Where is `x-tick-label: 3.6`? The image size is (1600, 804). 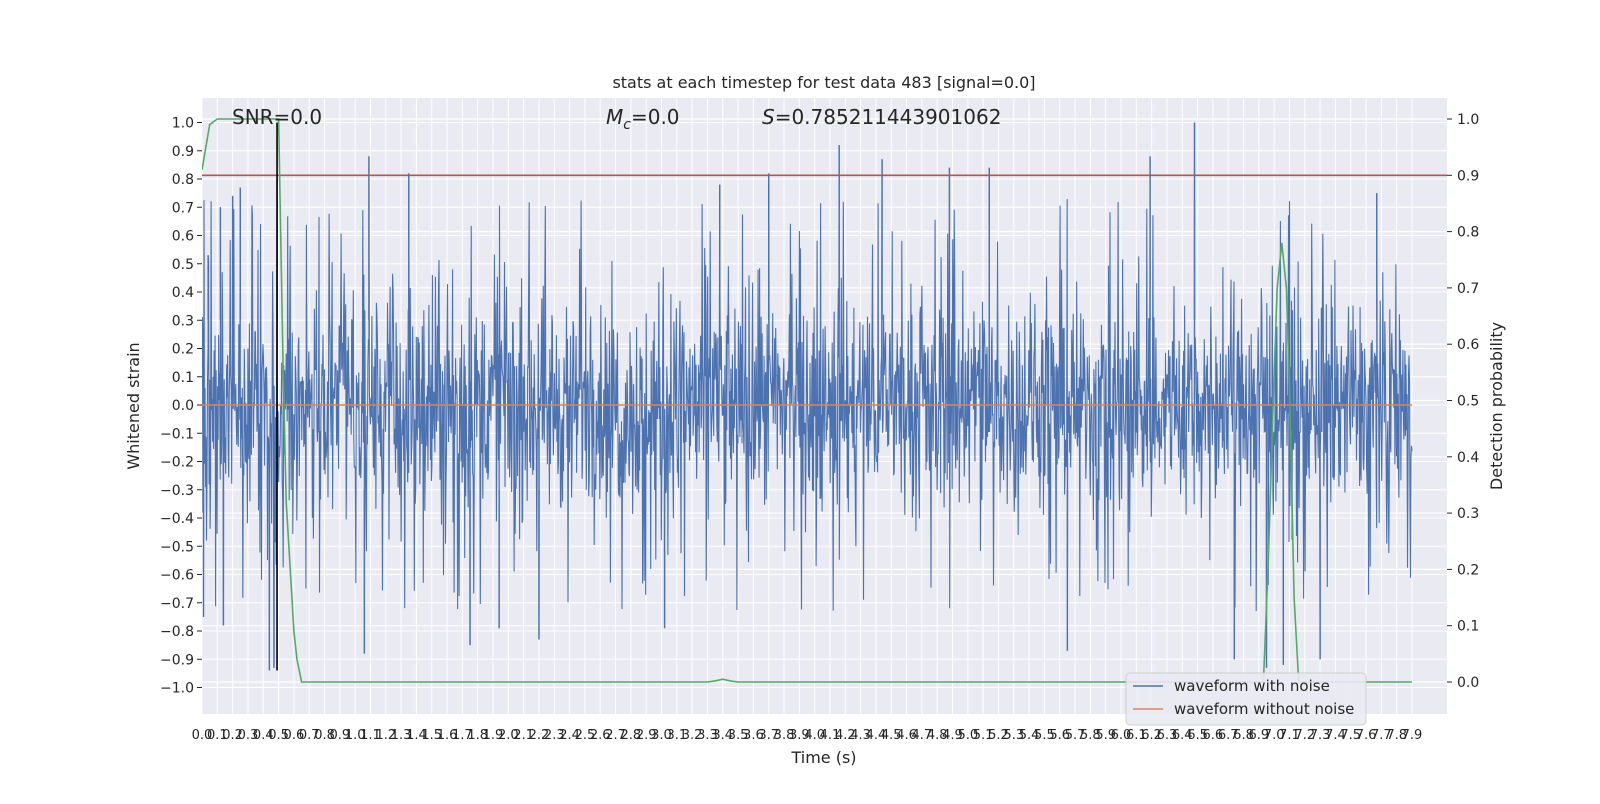
x-tick-label: 3.6 is located at coordinates (753, 735).